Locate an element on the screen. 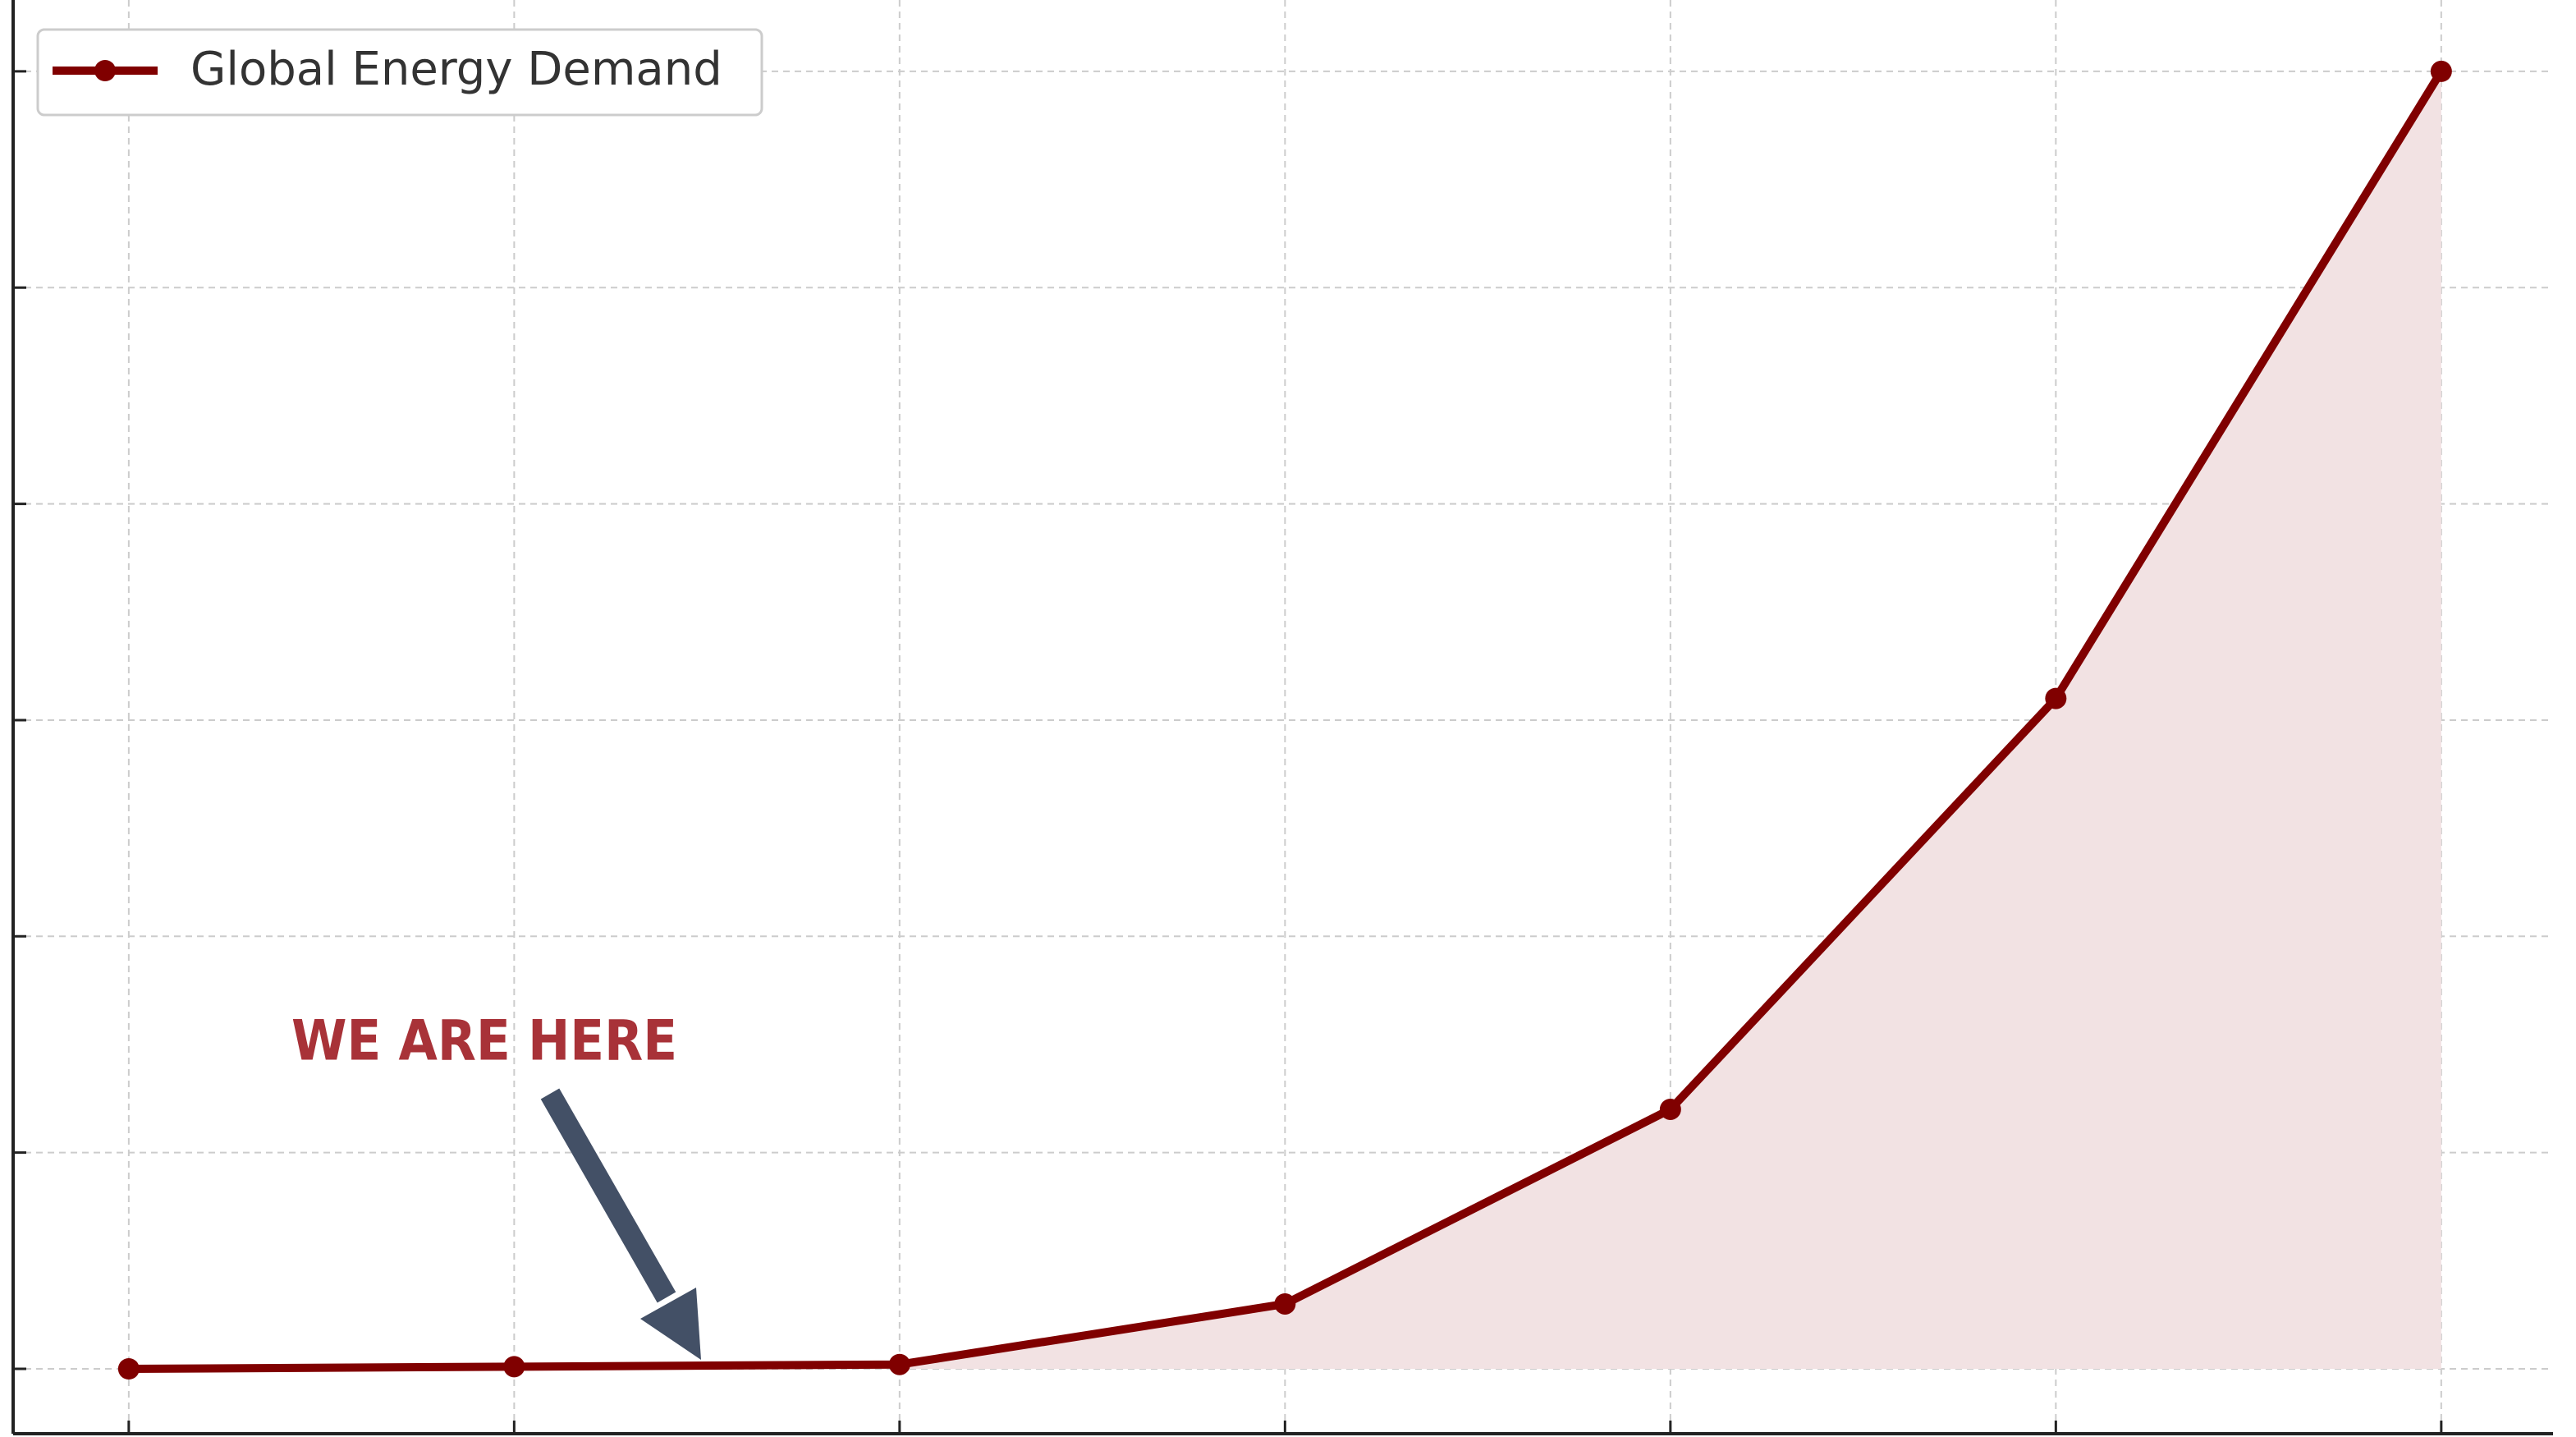 The width and height of the screenshot is (2576, 1437). annotation-text: WE ARE HERE is located at coordinates (484, 1042).